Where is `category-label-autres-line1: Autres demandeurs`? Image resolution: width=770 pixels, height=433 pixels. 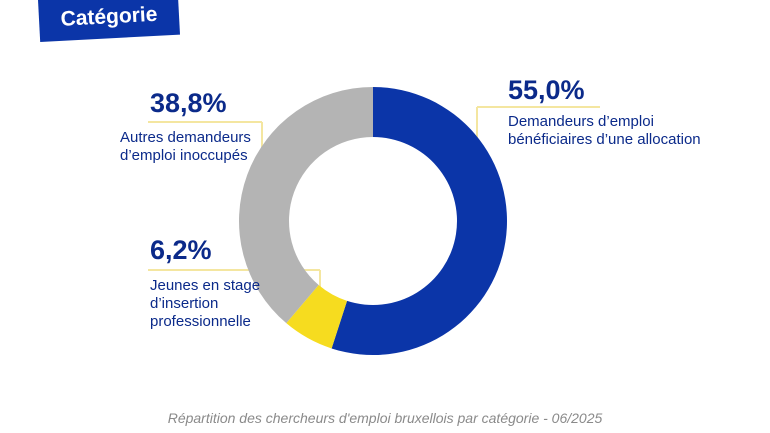 category-label-autres-line1: Autres demandeurs is located at coordinates (185, 137).